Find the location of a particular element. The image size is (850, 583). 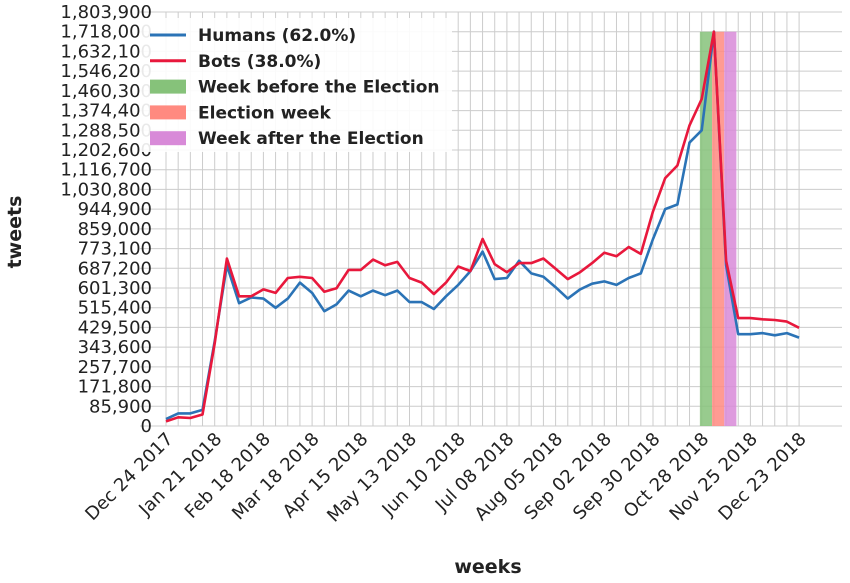

y-tick-label: 1,546,200 is located at coordinates (106, 71).